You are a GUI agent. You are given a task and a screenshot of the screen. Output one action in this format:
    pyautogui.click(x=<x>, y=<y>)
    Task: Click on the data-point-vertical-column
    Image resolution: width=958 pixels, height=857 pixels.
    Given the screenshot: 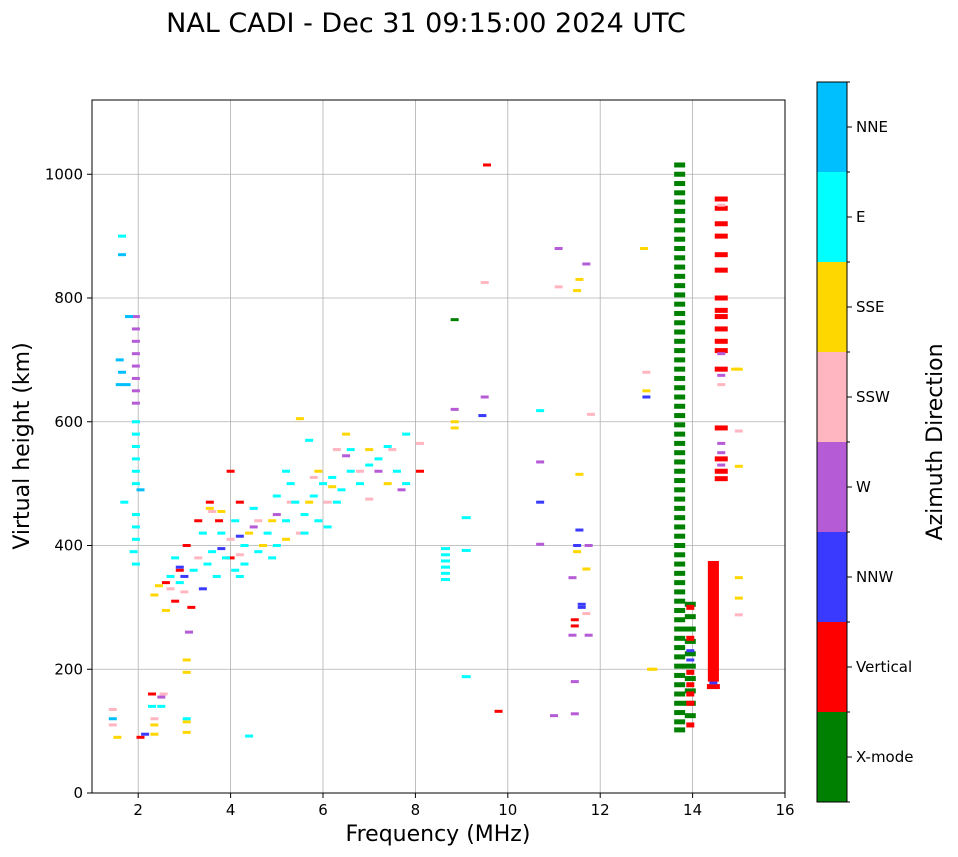 What is the action you would take?
    pyautogui.click(x=713, y=621)
    